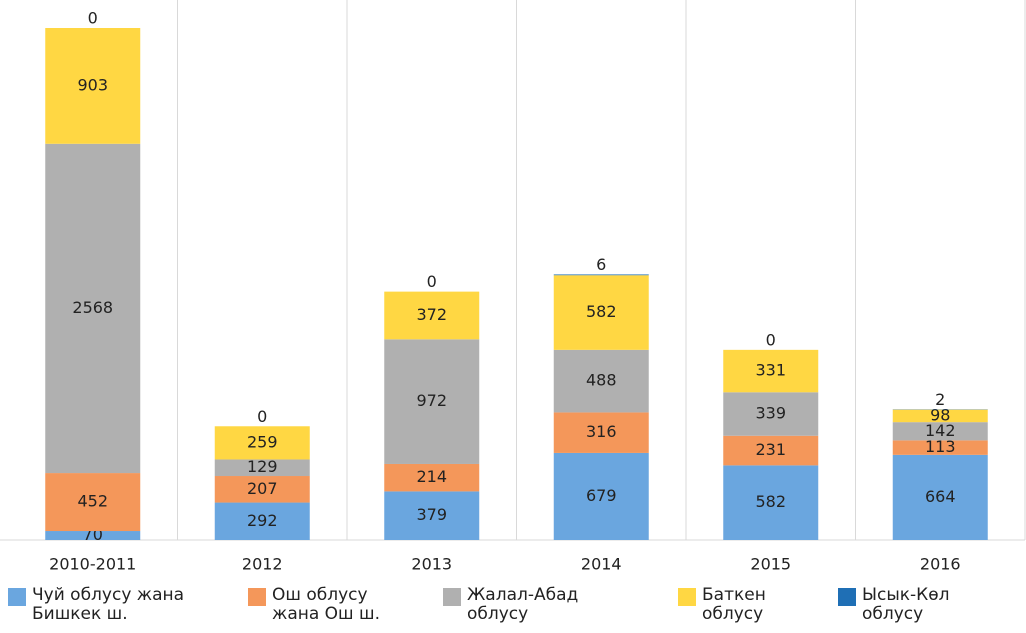 The width and height of the screenshot is (1026, 633). What do you see at coordinates (601, 564) in the screenshot?
I see `x-tick-label: 2014` at bounding box center [601, 564].